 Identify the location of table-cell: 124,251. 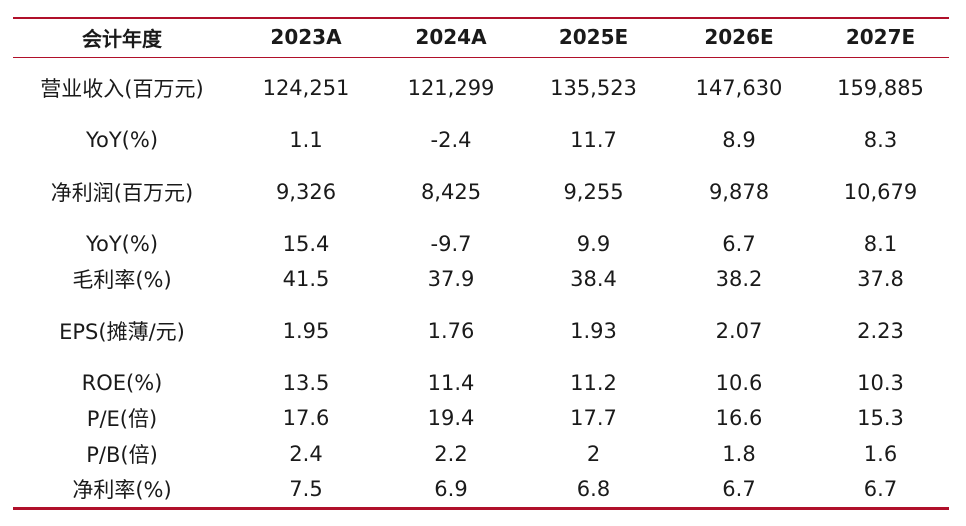
(306, 88).